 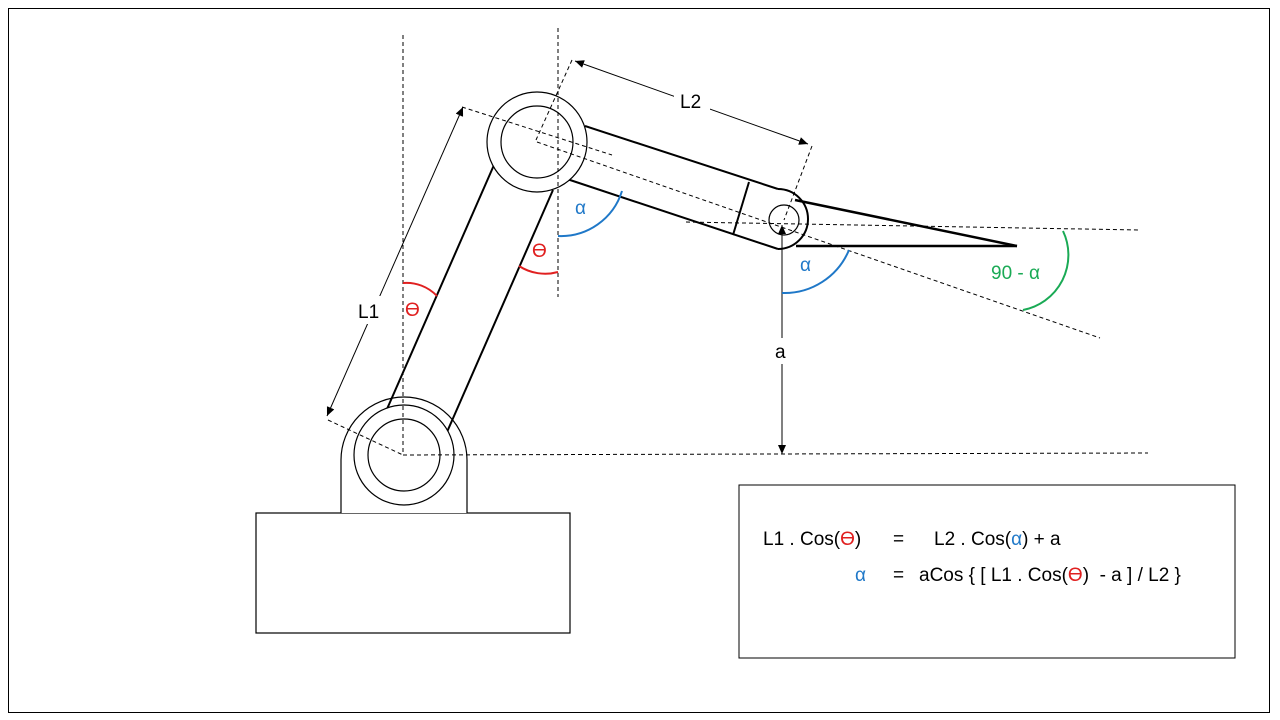 I want to click on link1-perp-top, so click(x=537, y=131).